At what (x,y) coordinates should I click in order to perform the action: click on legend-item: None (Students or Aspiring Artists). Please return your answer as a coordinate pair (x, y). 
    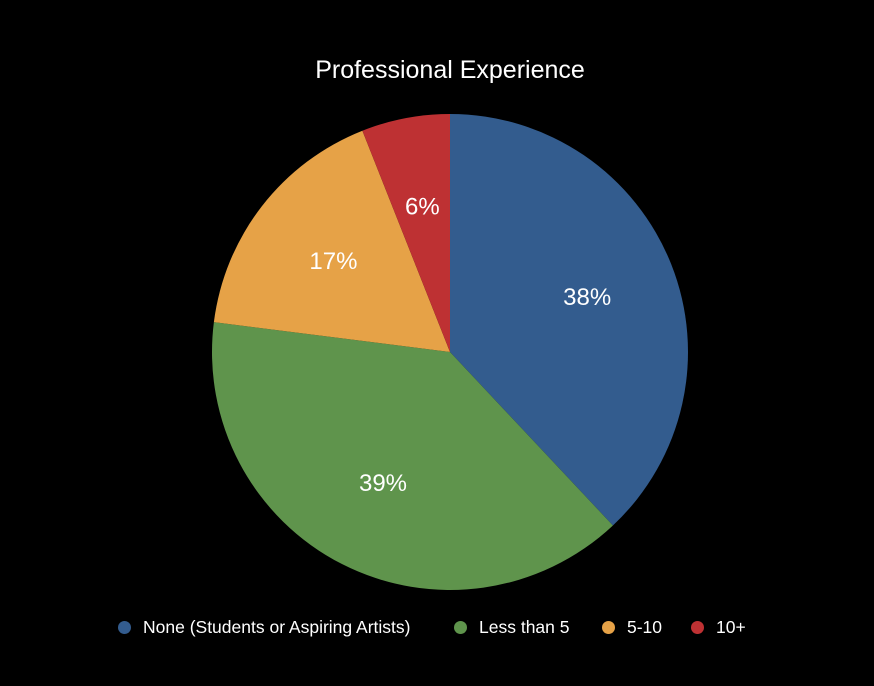
    Looking at the image, I should click on (264, 627).